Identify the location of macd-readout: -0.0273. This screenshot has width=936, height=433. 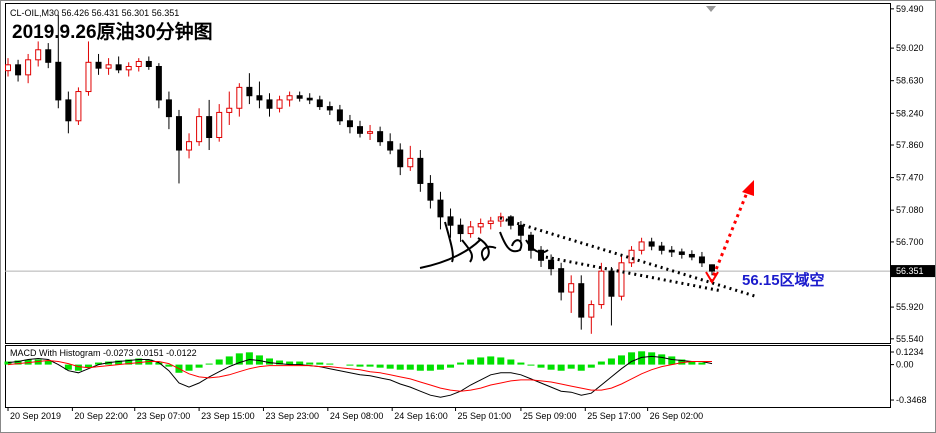
(118, 353).